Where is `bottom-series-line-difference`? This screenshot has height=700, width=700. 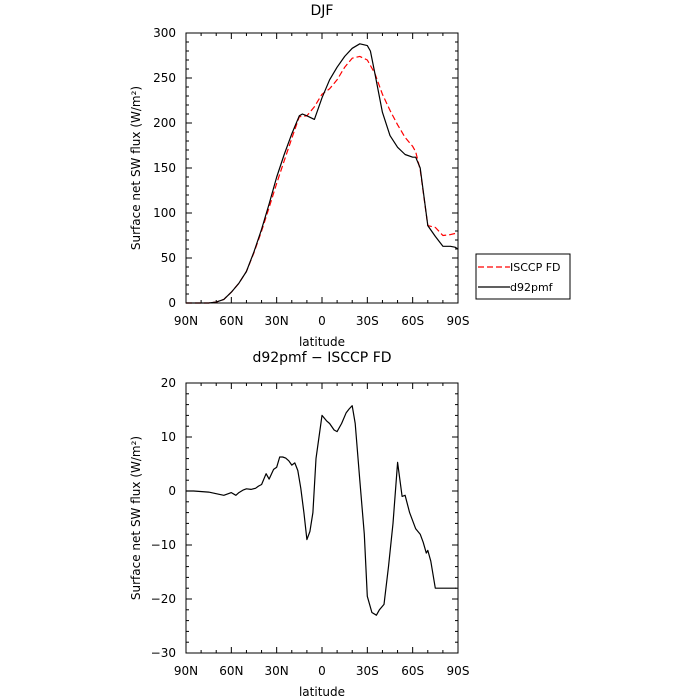
bottom-series-line-difference is located at coordinates (321, 510).